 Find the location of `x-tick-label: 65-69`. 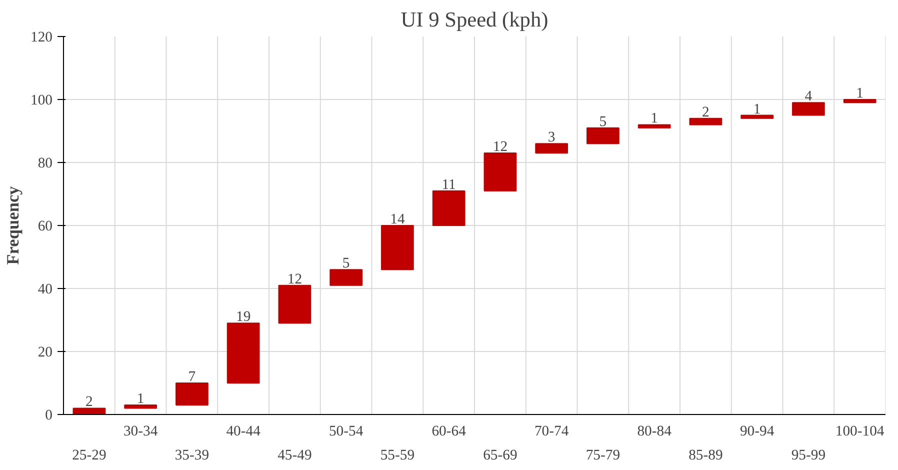

x-tick-label: 65-69 is located at coordinates (500, 456).